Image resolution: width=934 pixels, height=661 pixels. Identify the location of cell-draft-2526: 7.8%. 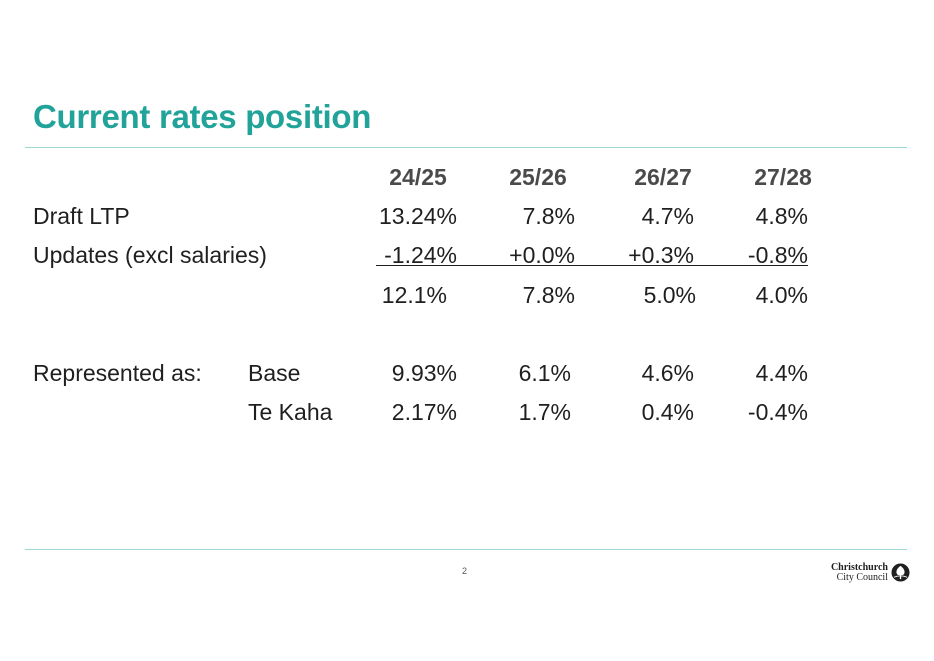
(548, 216).